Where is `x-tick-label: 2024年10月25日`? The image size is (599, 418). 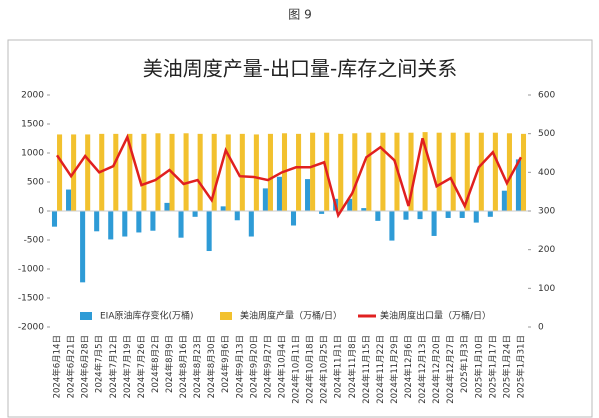
x-tick-label: 2024年10月25日 is located at coordinates (324, 369).